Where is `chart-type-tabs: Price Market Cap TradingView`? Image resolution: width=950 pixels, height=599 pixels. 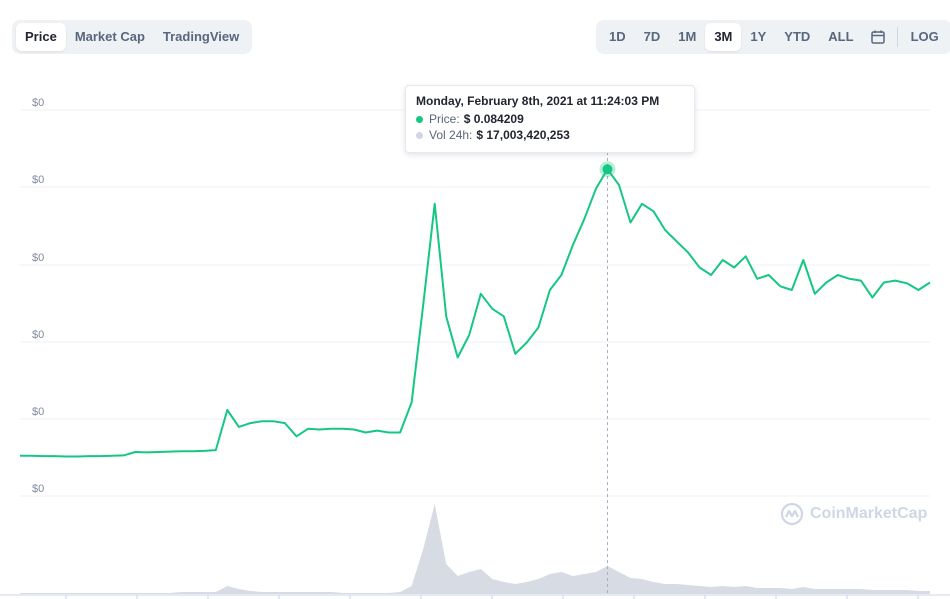
chart-type-tabs: Price Market Cap TradingView is located at coordinates (132, 37).